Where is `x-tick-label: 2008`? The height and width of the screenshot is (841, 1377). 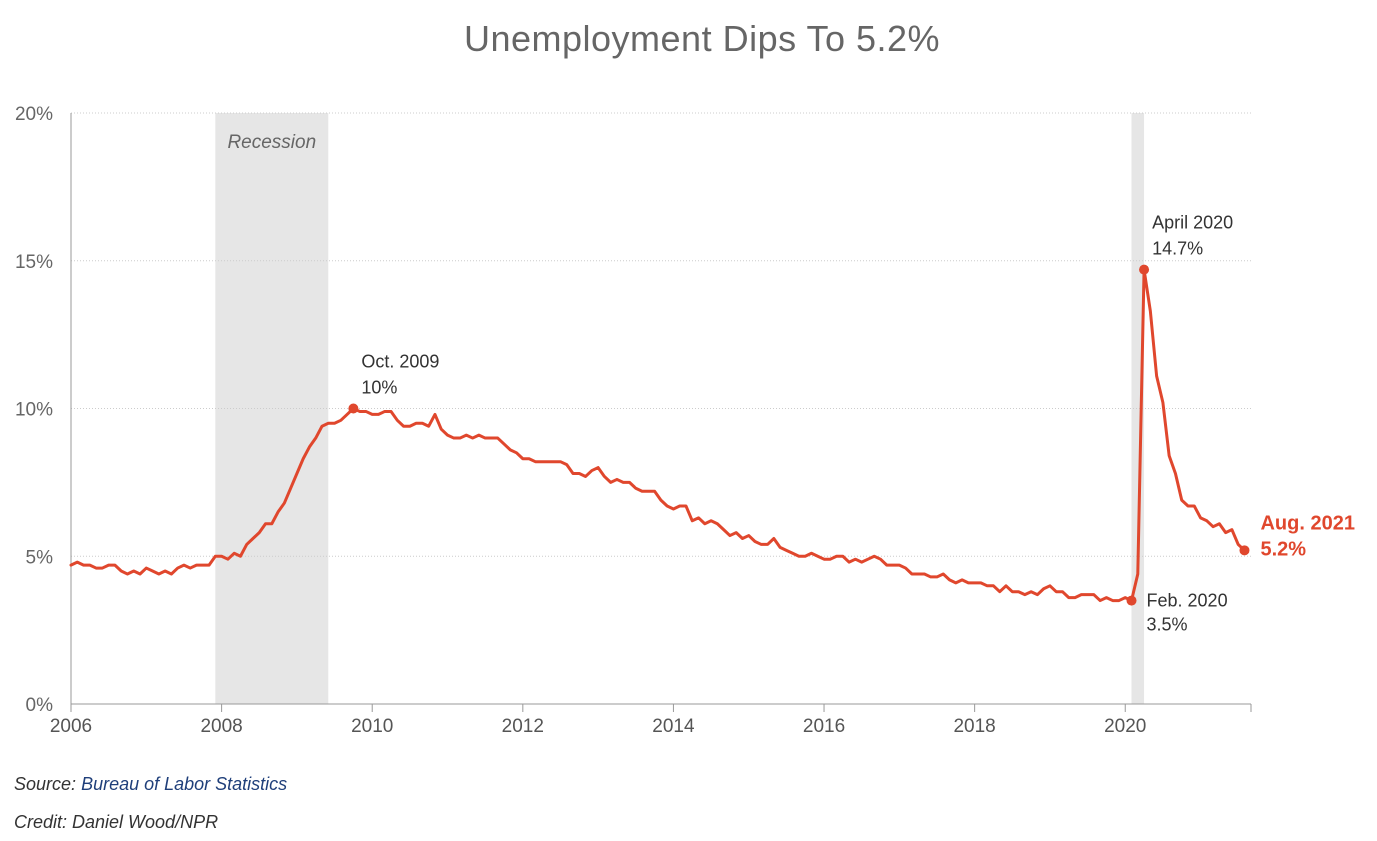
x-tick-label: 2008 is located at coordinates (221, 726).